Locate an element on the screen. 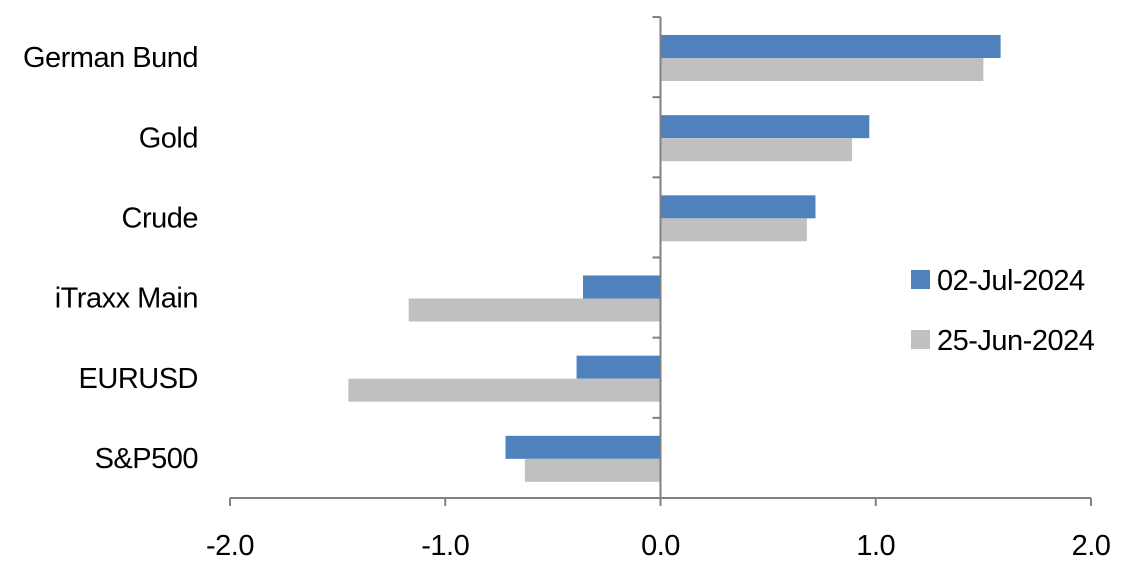 The image size is (1140, 579). x-tick-label: -2.0 is located at coordinates (230, 546).